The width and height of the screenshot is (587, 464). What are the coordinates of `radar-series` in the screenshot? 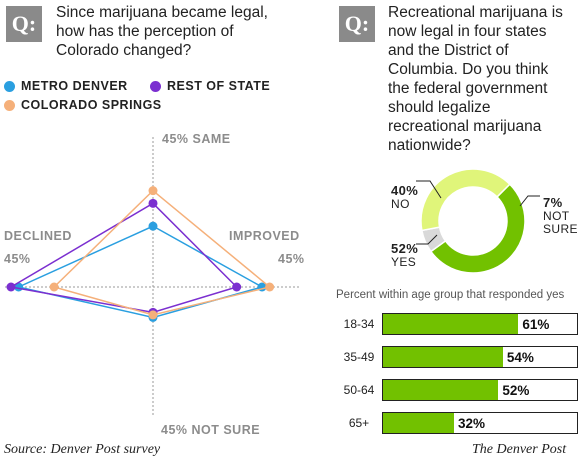 It's located at (140, 254).